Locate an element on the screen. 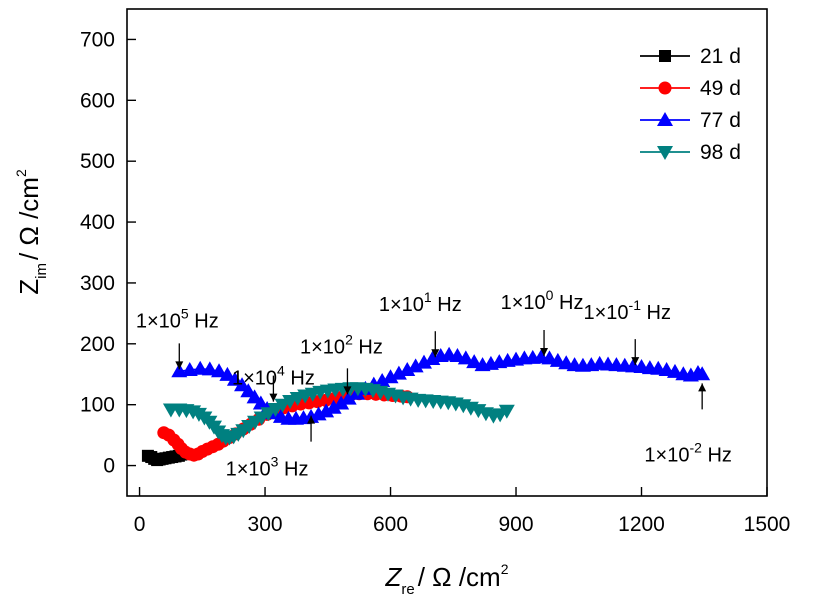 The width and height of the screenshot is (827, 614). legend-label: 21 d is located at coordinates (720, 56).